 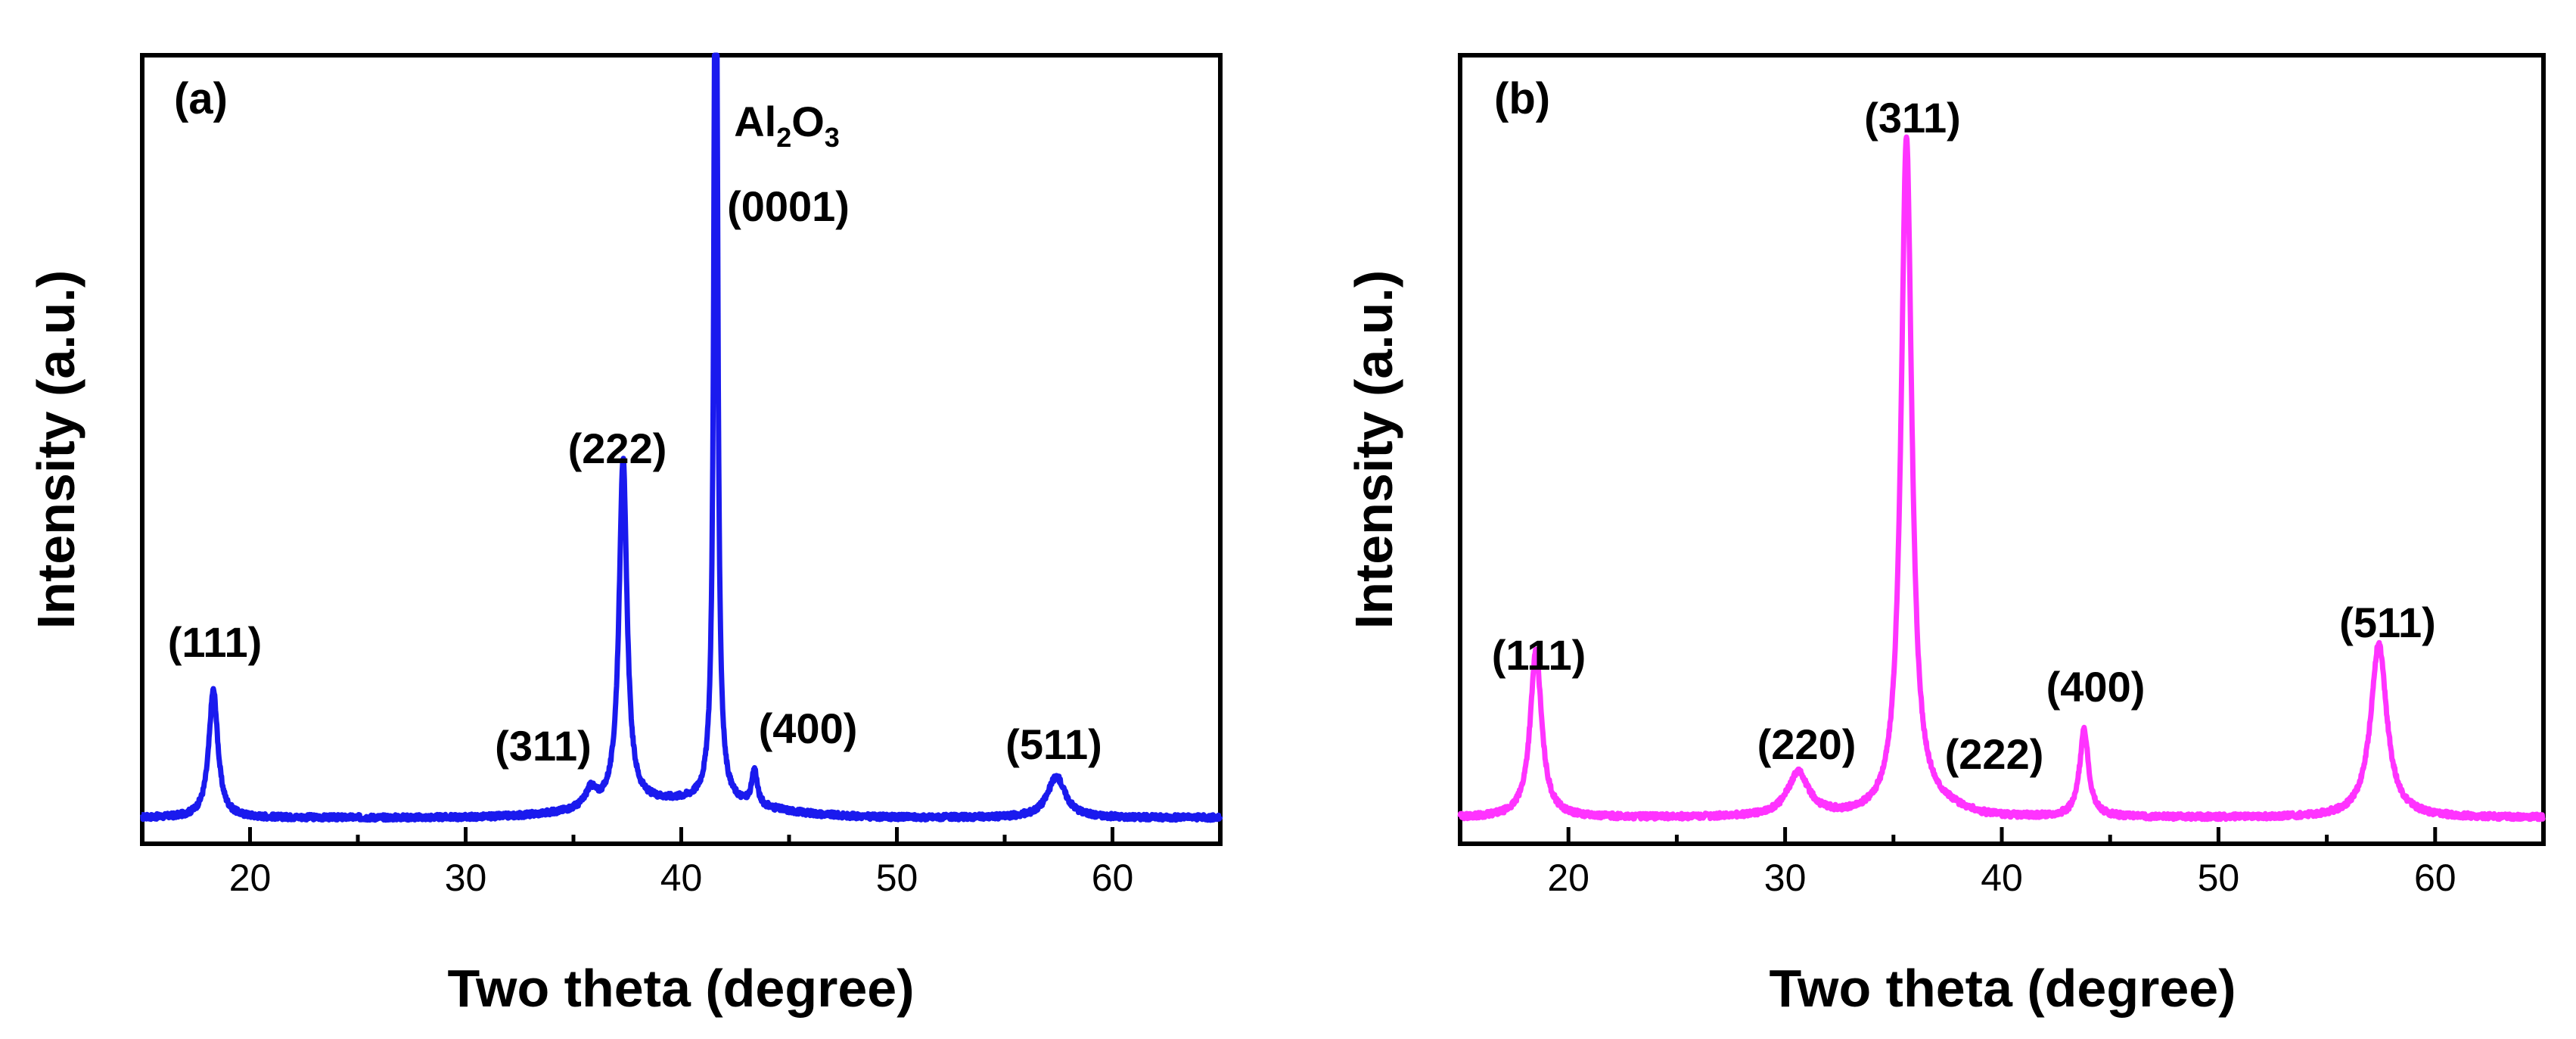 What do you see at coordinates (2219, 878) in the screenshot?
I see `panel-b-x-tick-label-50: 50` at bounding box center [2219, 878].